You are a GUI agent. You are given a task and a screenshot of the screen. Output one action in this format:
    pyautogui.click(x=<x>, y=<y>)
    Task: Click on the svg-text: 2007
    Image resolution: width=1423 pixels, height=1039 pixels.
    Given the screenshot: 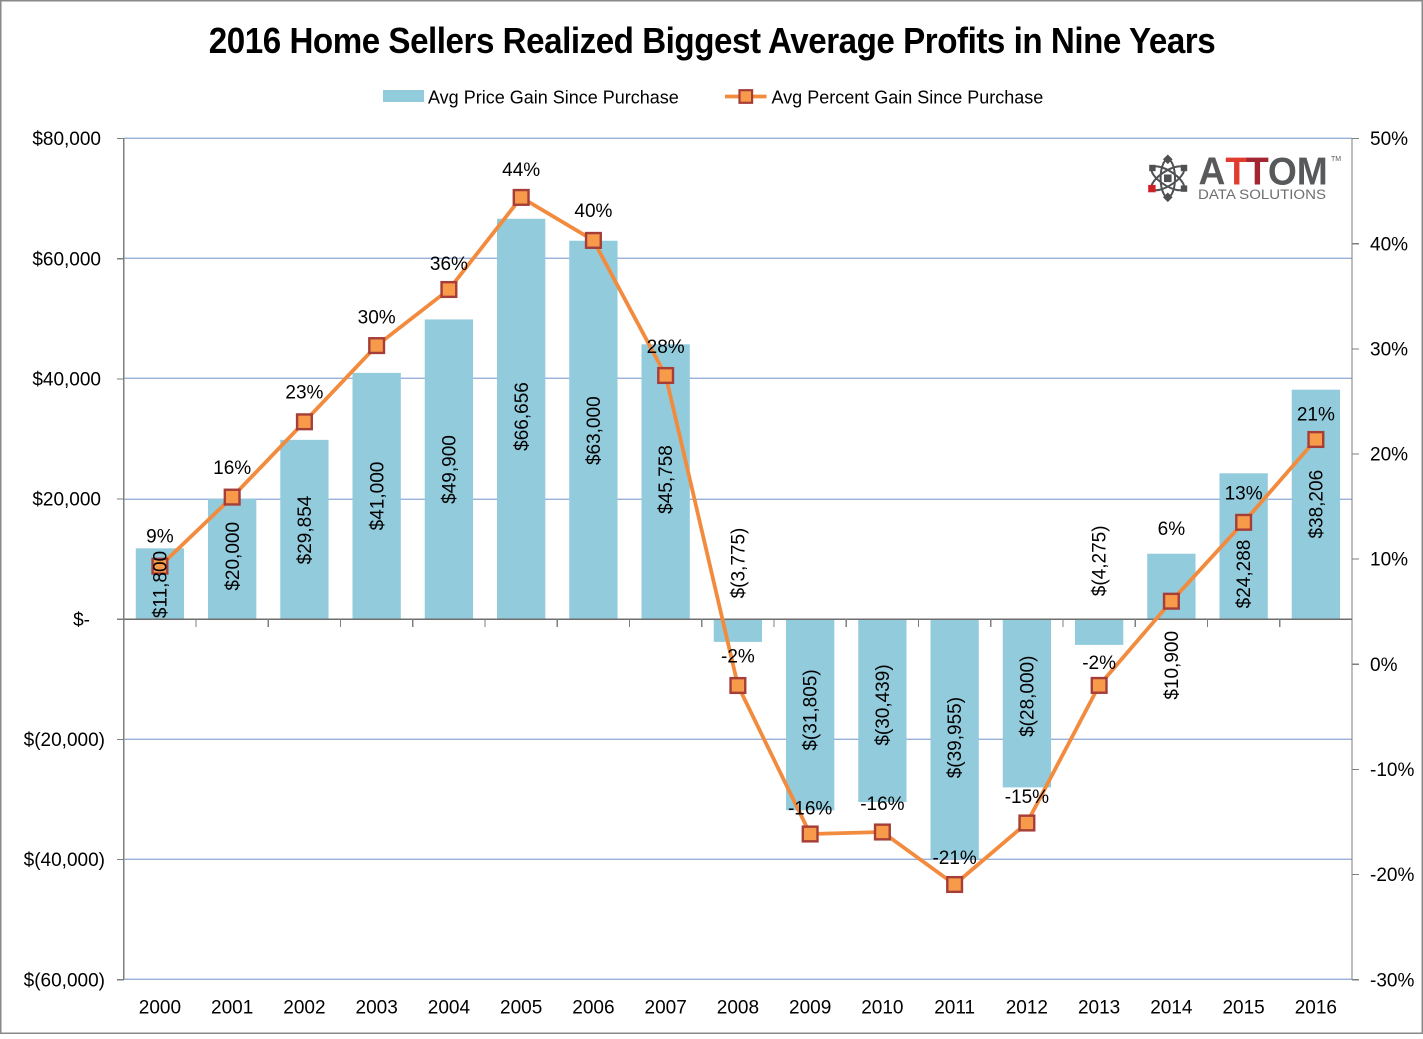 What is the action you would take?
    pyautogui.click(x=666, y=1008)
    